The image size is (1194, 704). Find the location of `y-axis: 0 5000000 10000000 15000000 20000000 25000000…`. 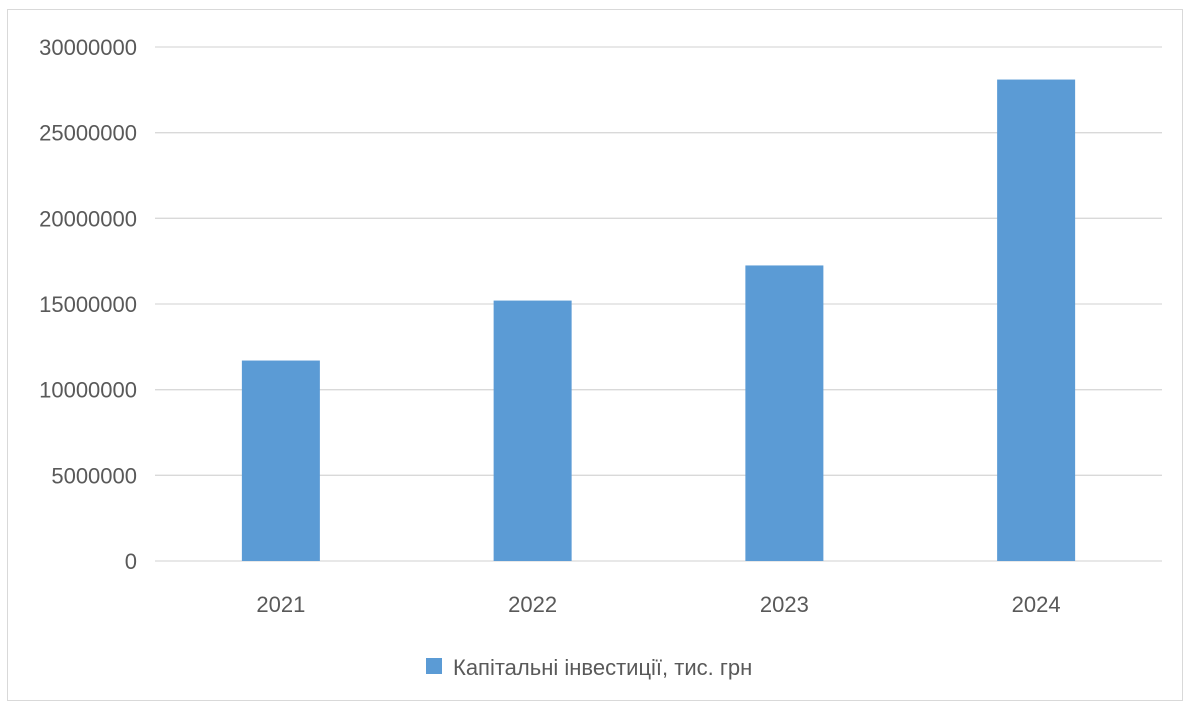

y-axis: 0 5000000 10000000 15000000 20000000 25000000… is located at coordinates (88, 304).